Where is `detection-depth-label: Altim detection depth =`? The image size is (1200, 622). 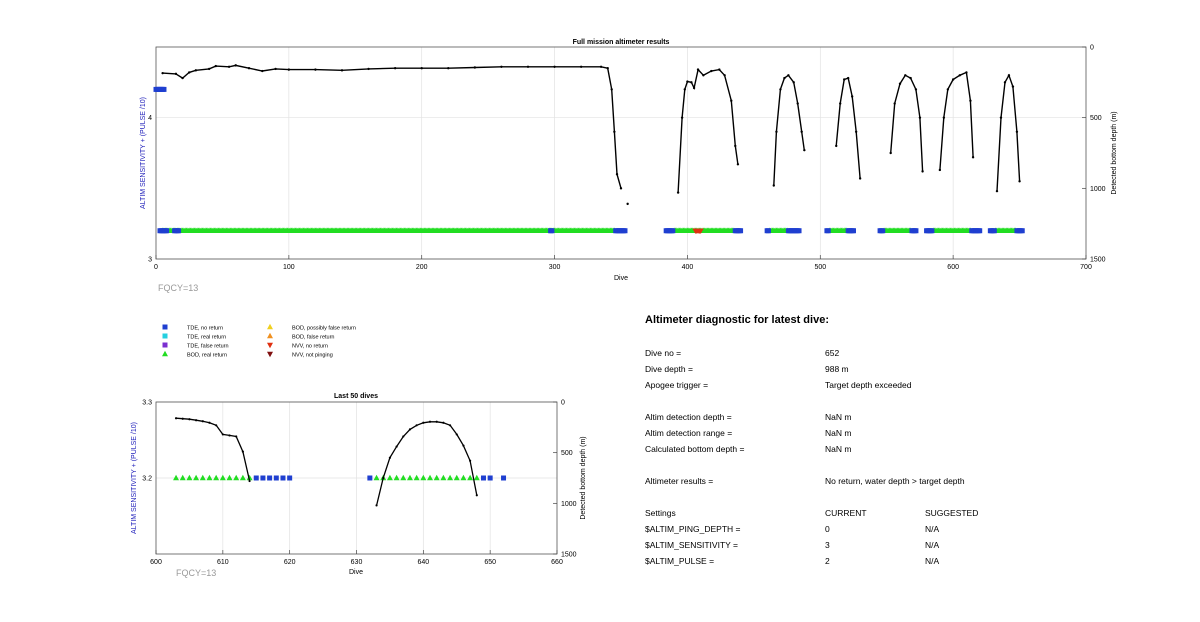 detection-depth-label: Altim detection depth = is located at coordinates (688, 417).